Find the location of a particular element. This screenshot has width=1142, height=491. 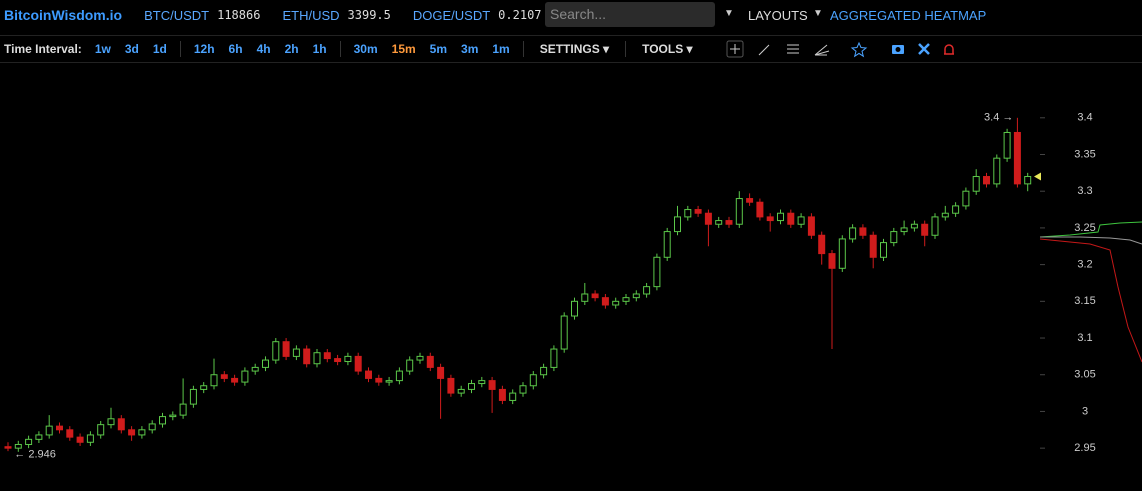

star-icon is located at coordinates (858, 49).